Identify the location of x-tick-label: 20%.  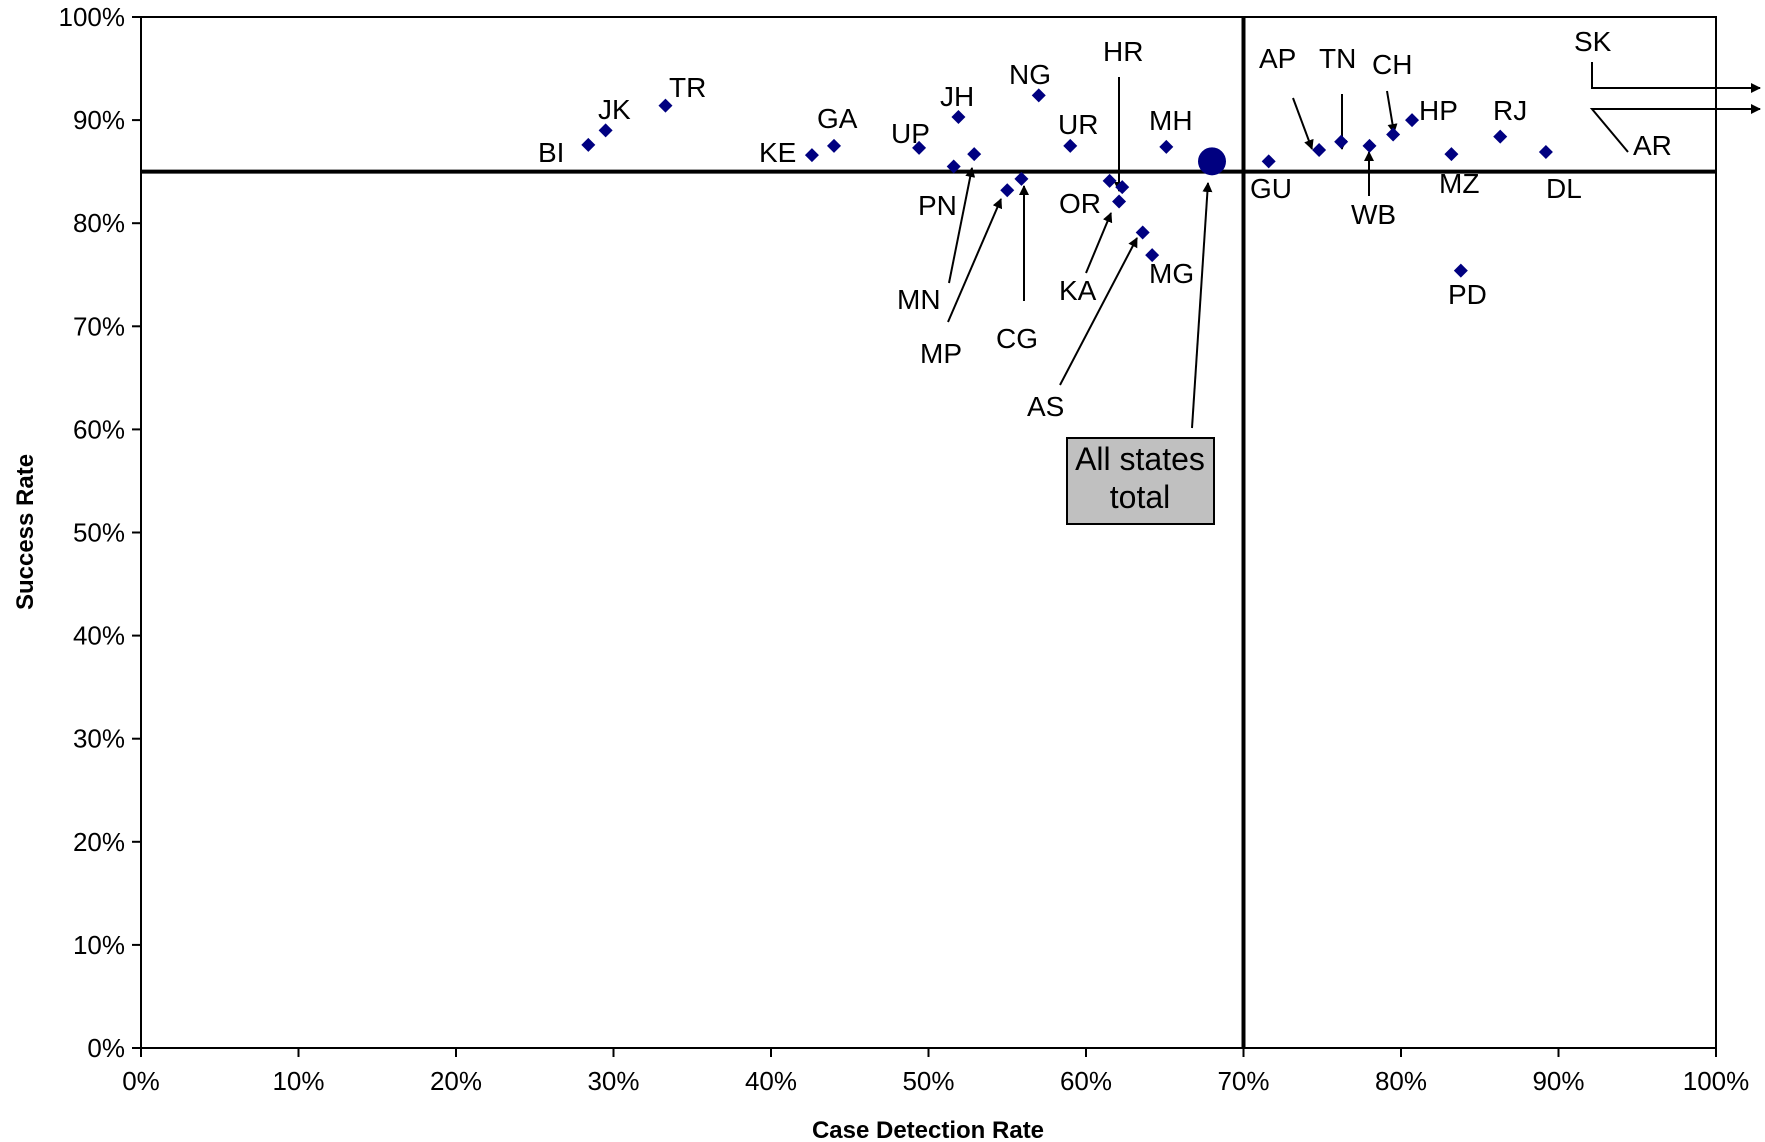
(456, 1081).